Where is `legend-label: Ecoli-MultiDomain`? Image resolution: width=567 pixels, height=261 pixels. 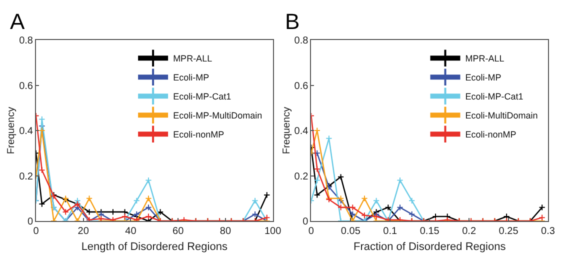
legend-label: Ecoli-MultiDomain is located at coordinates (501, 115).